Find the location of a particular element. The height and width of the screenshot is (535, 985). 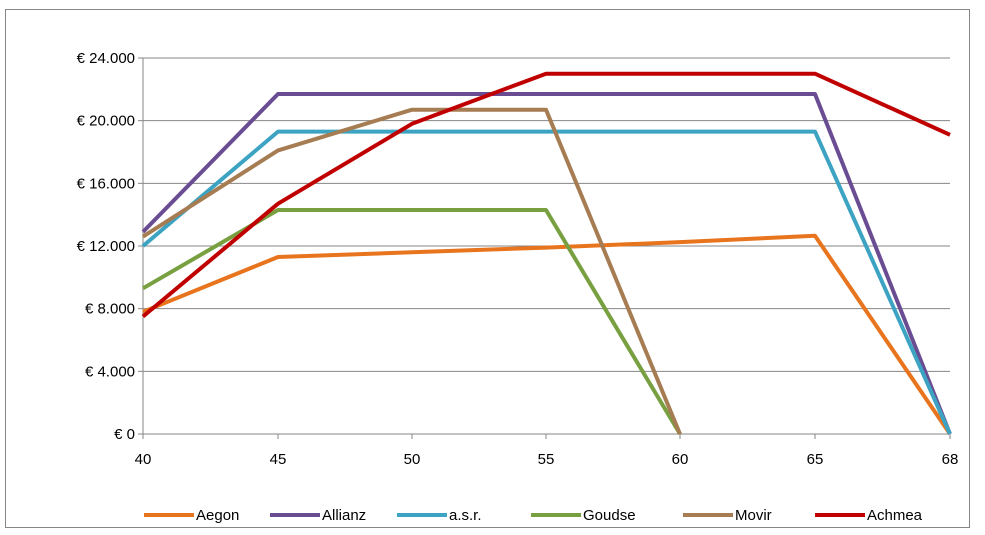

legend-label: a.s.r. is located at coordinates (465, 515).